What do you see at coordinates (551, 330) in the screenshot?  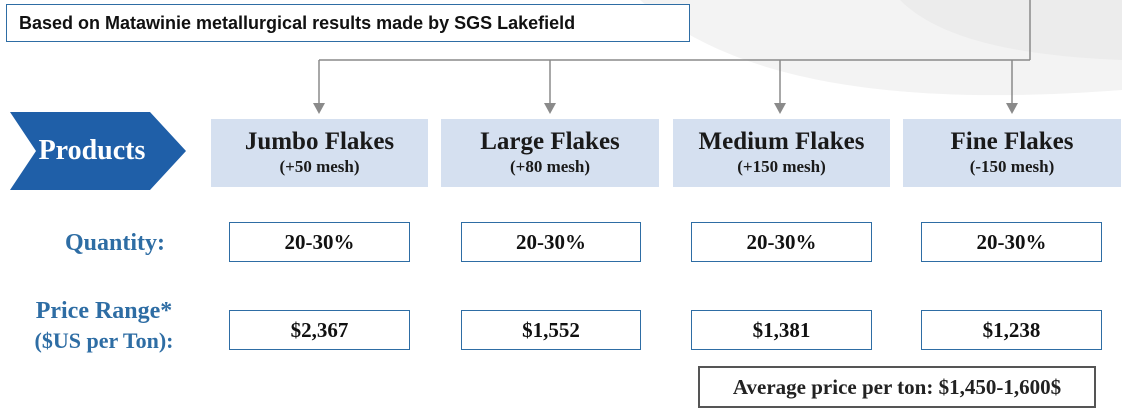 I see `price-value-large: $1,552` at bounding box center [551, 330].